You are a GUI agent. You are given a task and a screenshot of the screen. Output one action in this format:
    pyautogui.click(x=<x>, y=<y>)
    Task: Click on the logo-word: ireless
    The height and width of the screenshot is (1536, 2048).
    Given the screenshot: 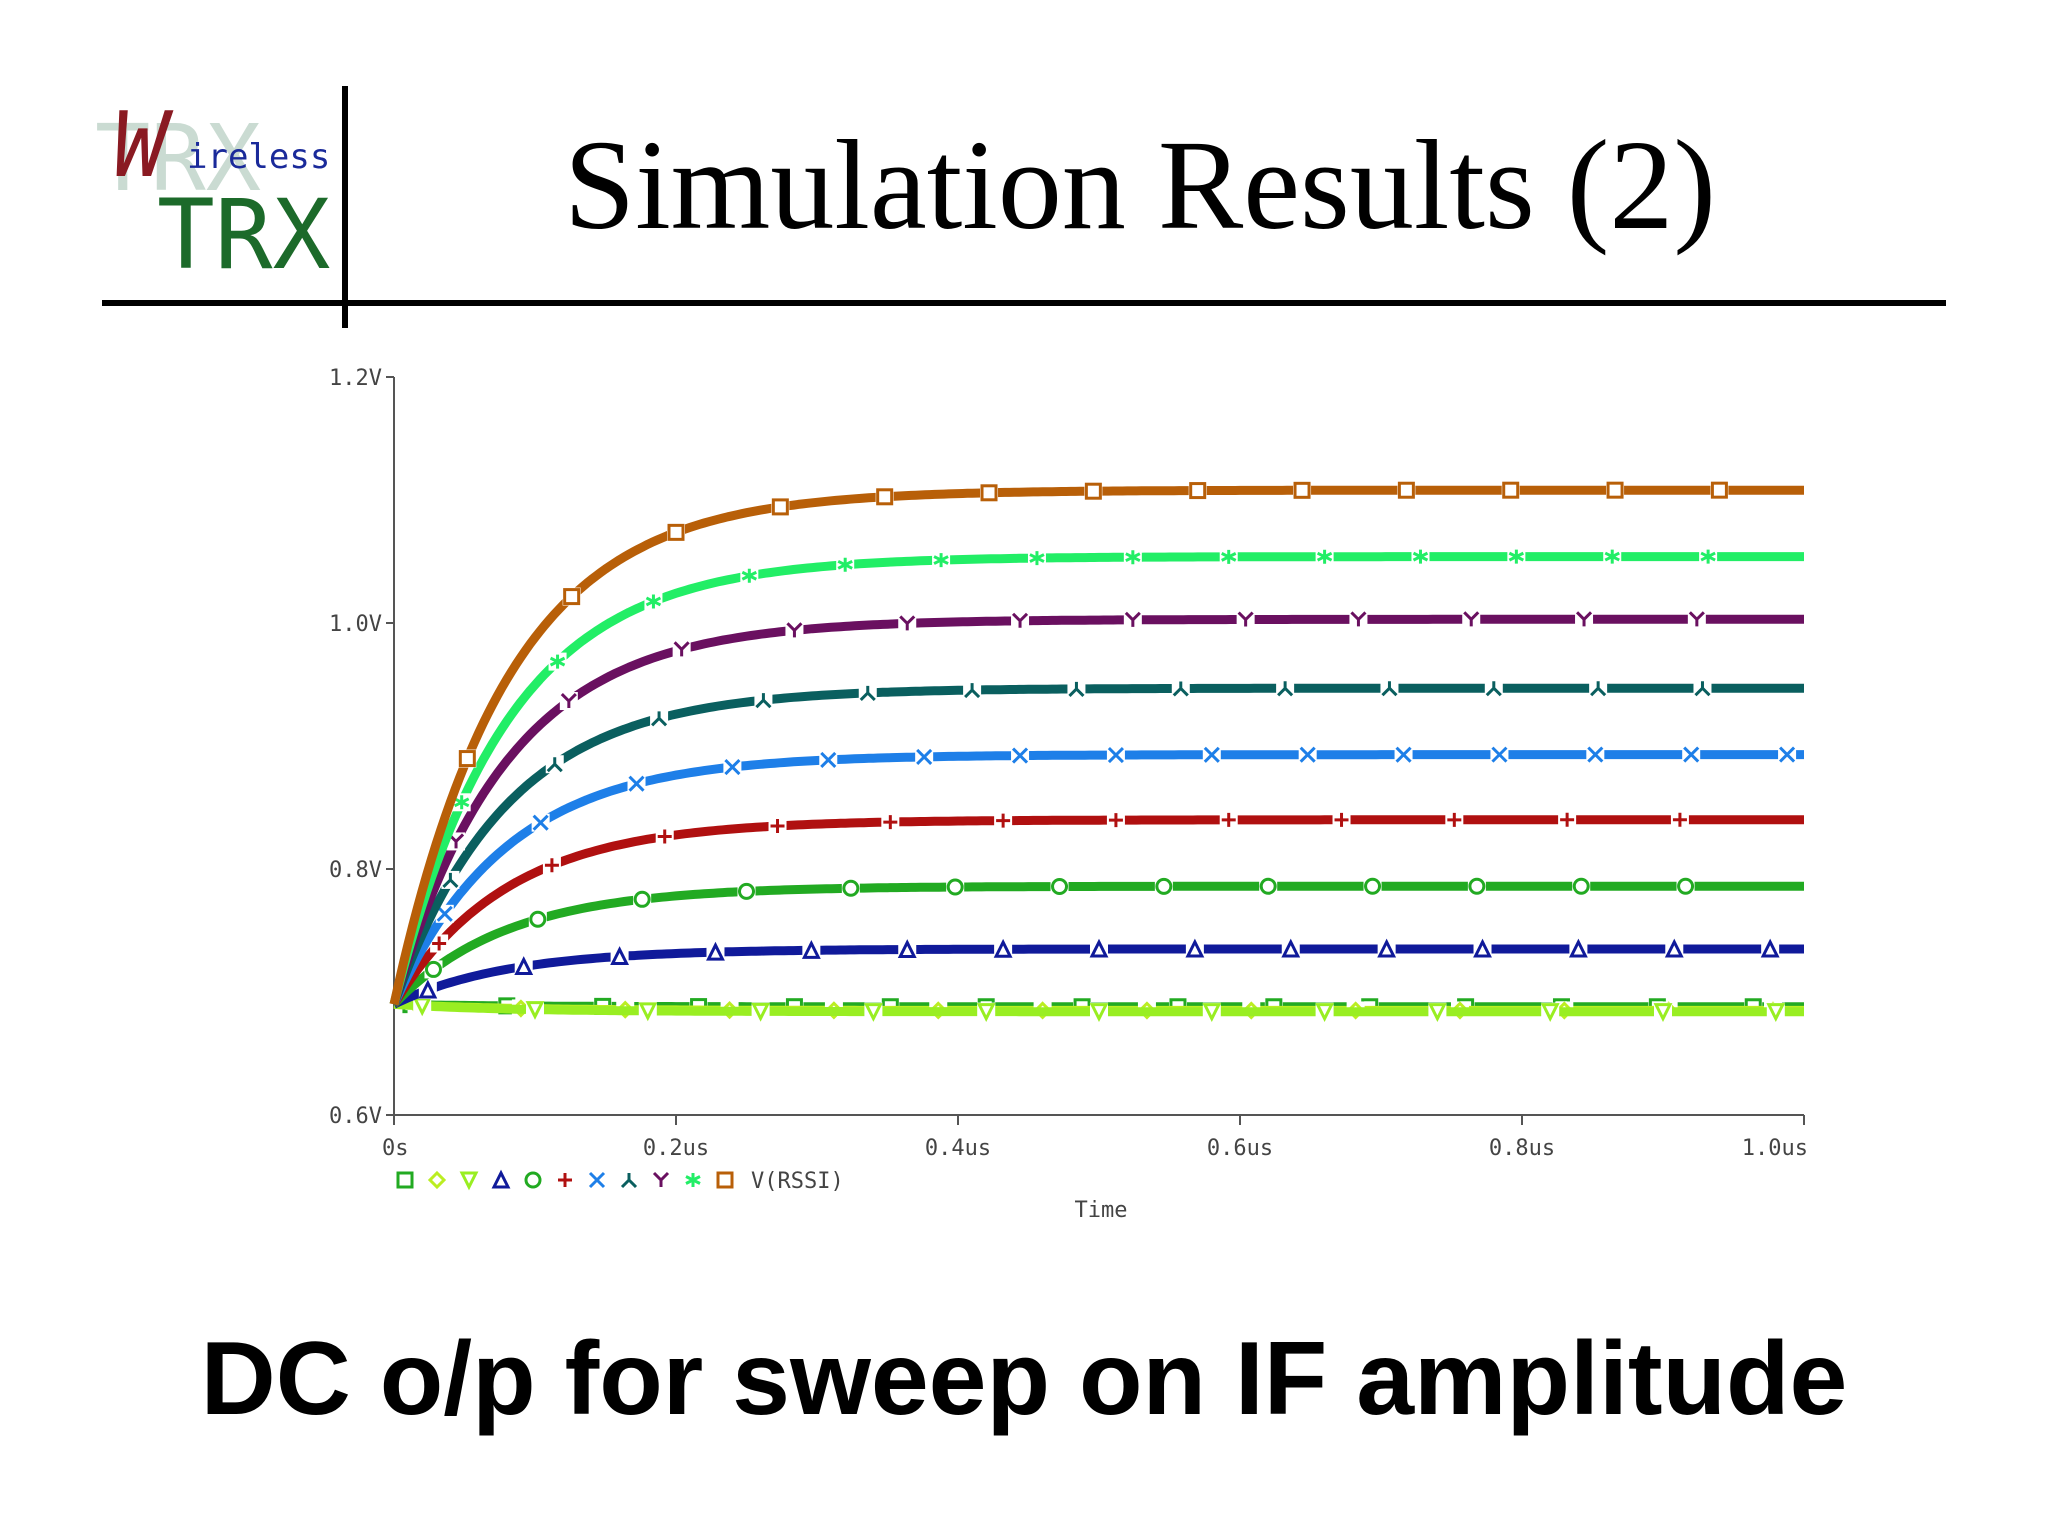 What is the action you would take?
    pyautogui.click(x=258, y=157)
    